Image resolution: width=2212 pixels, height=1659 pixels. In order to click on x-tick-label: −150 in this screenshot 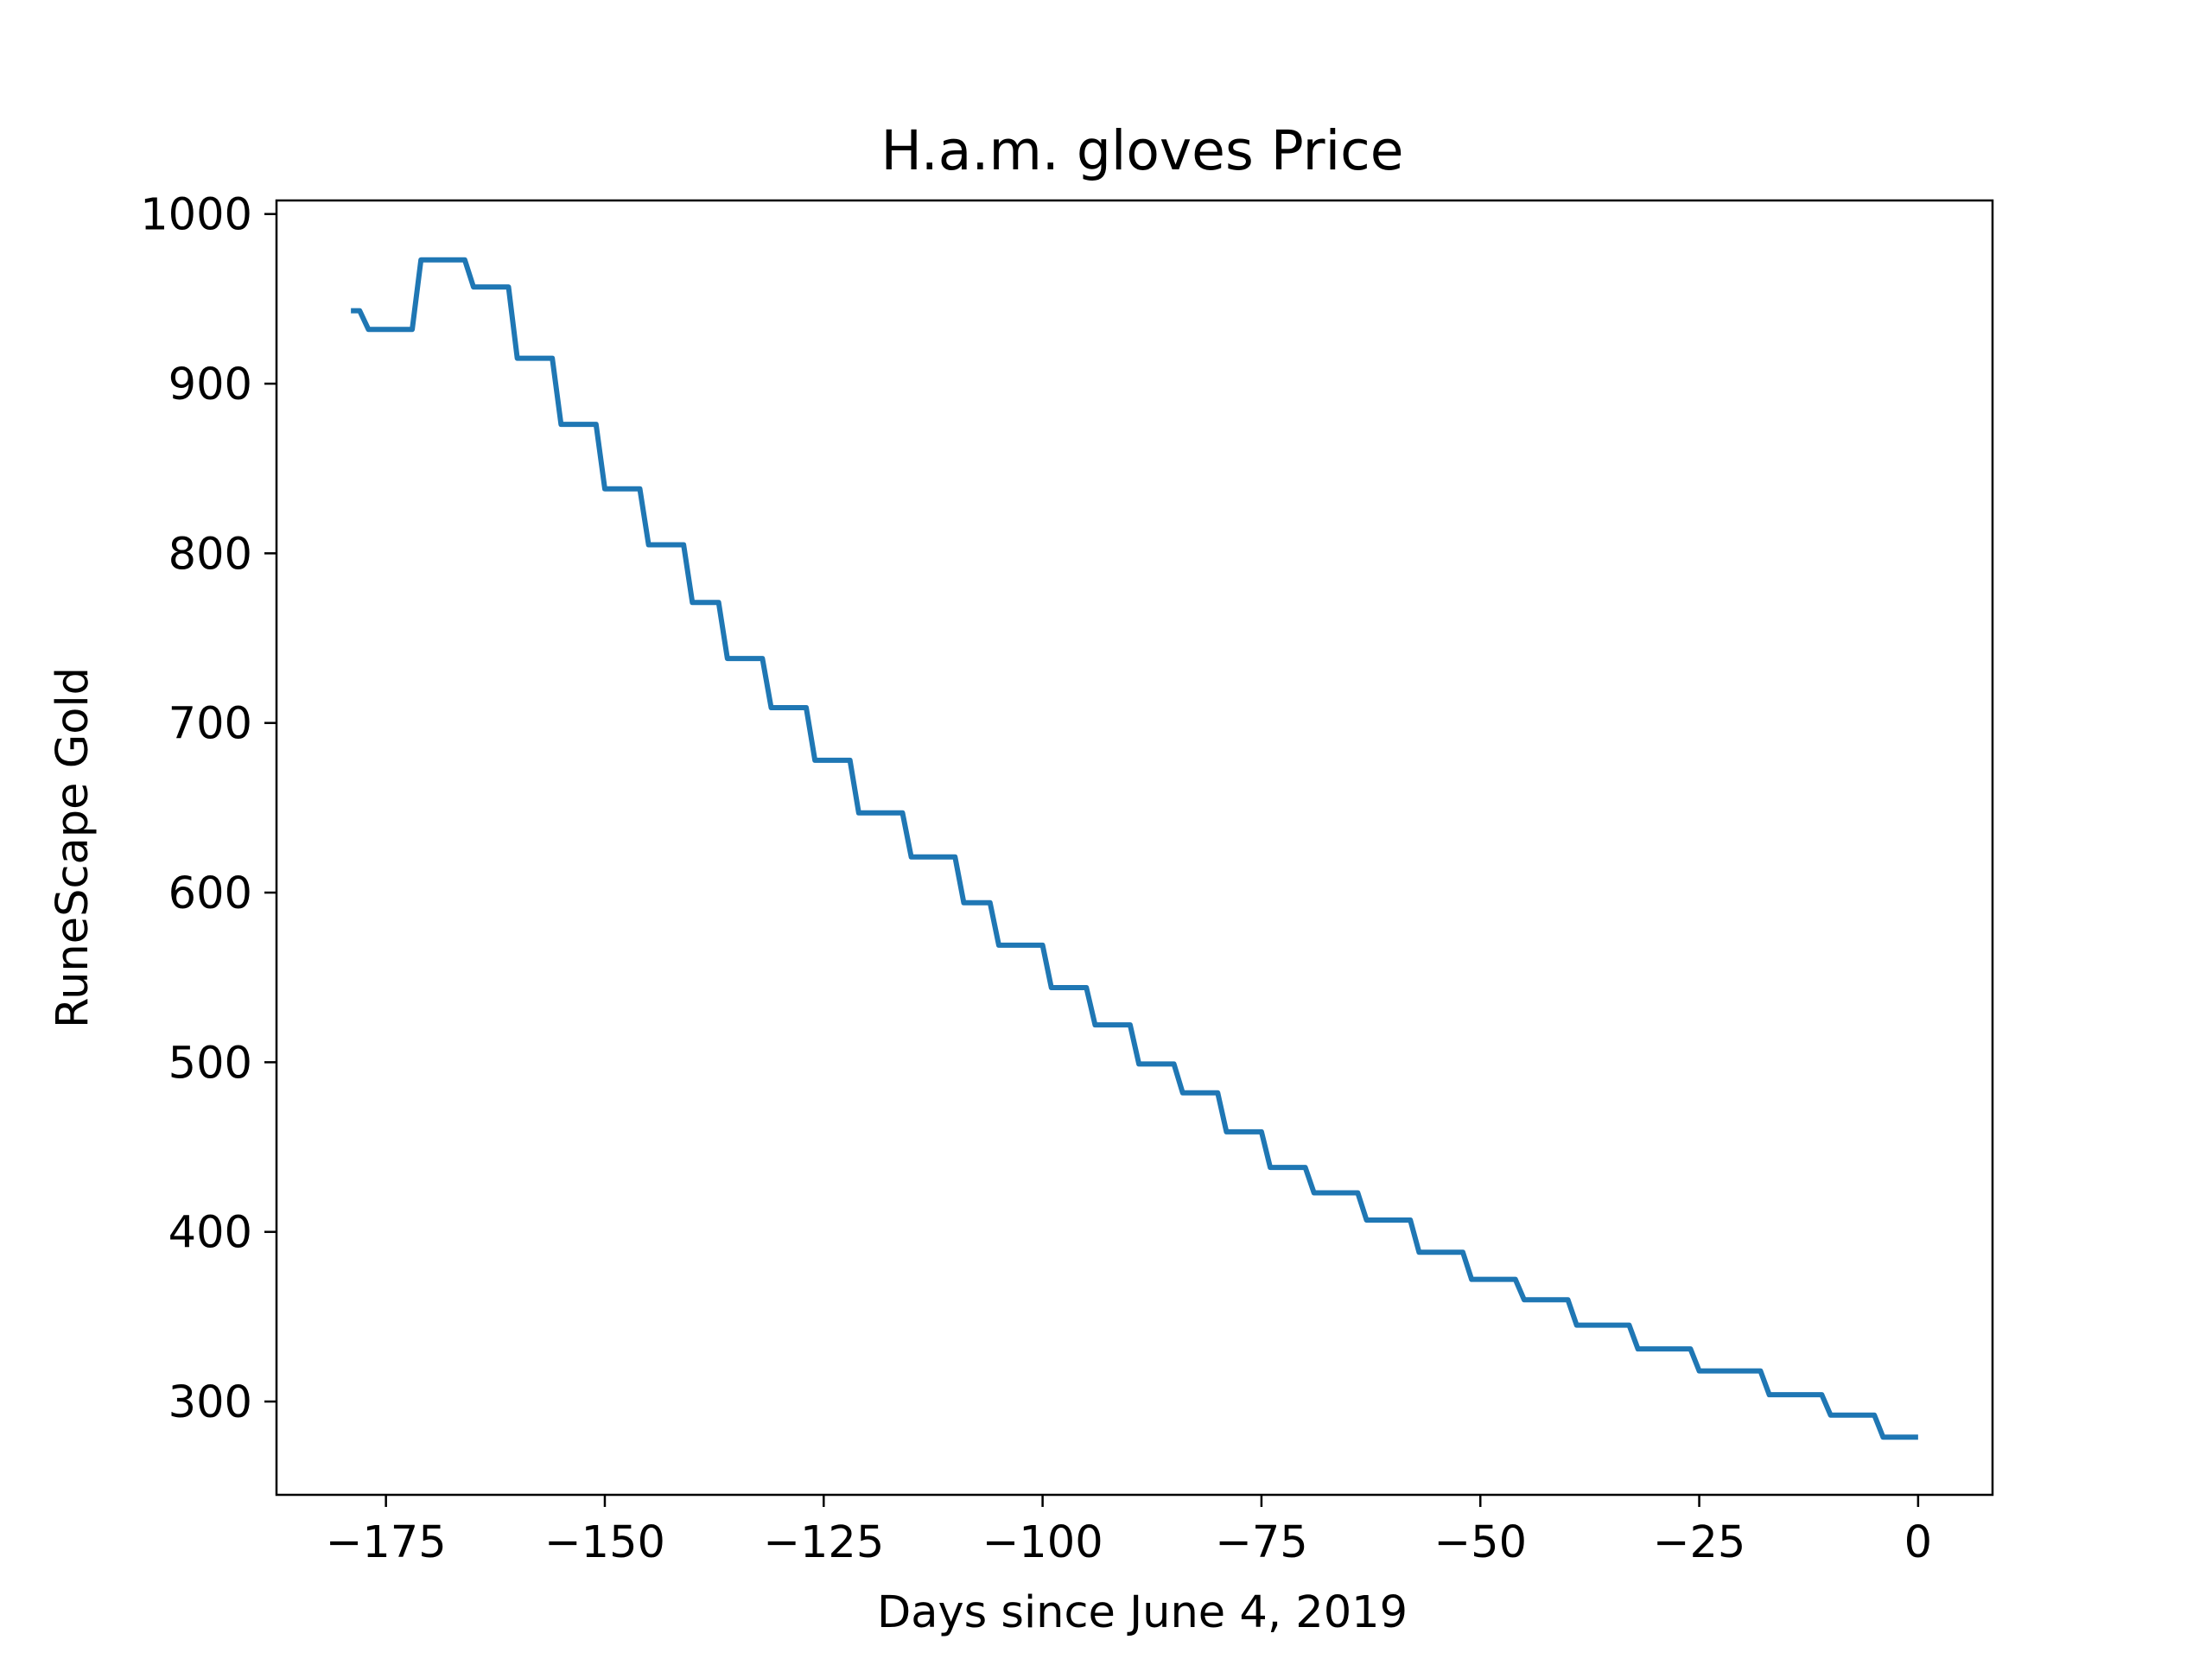, I will do `click(604, 1542)`.